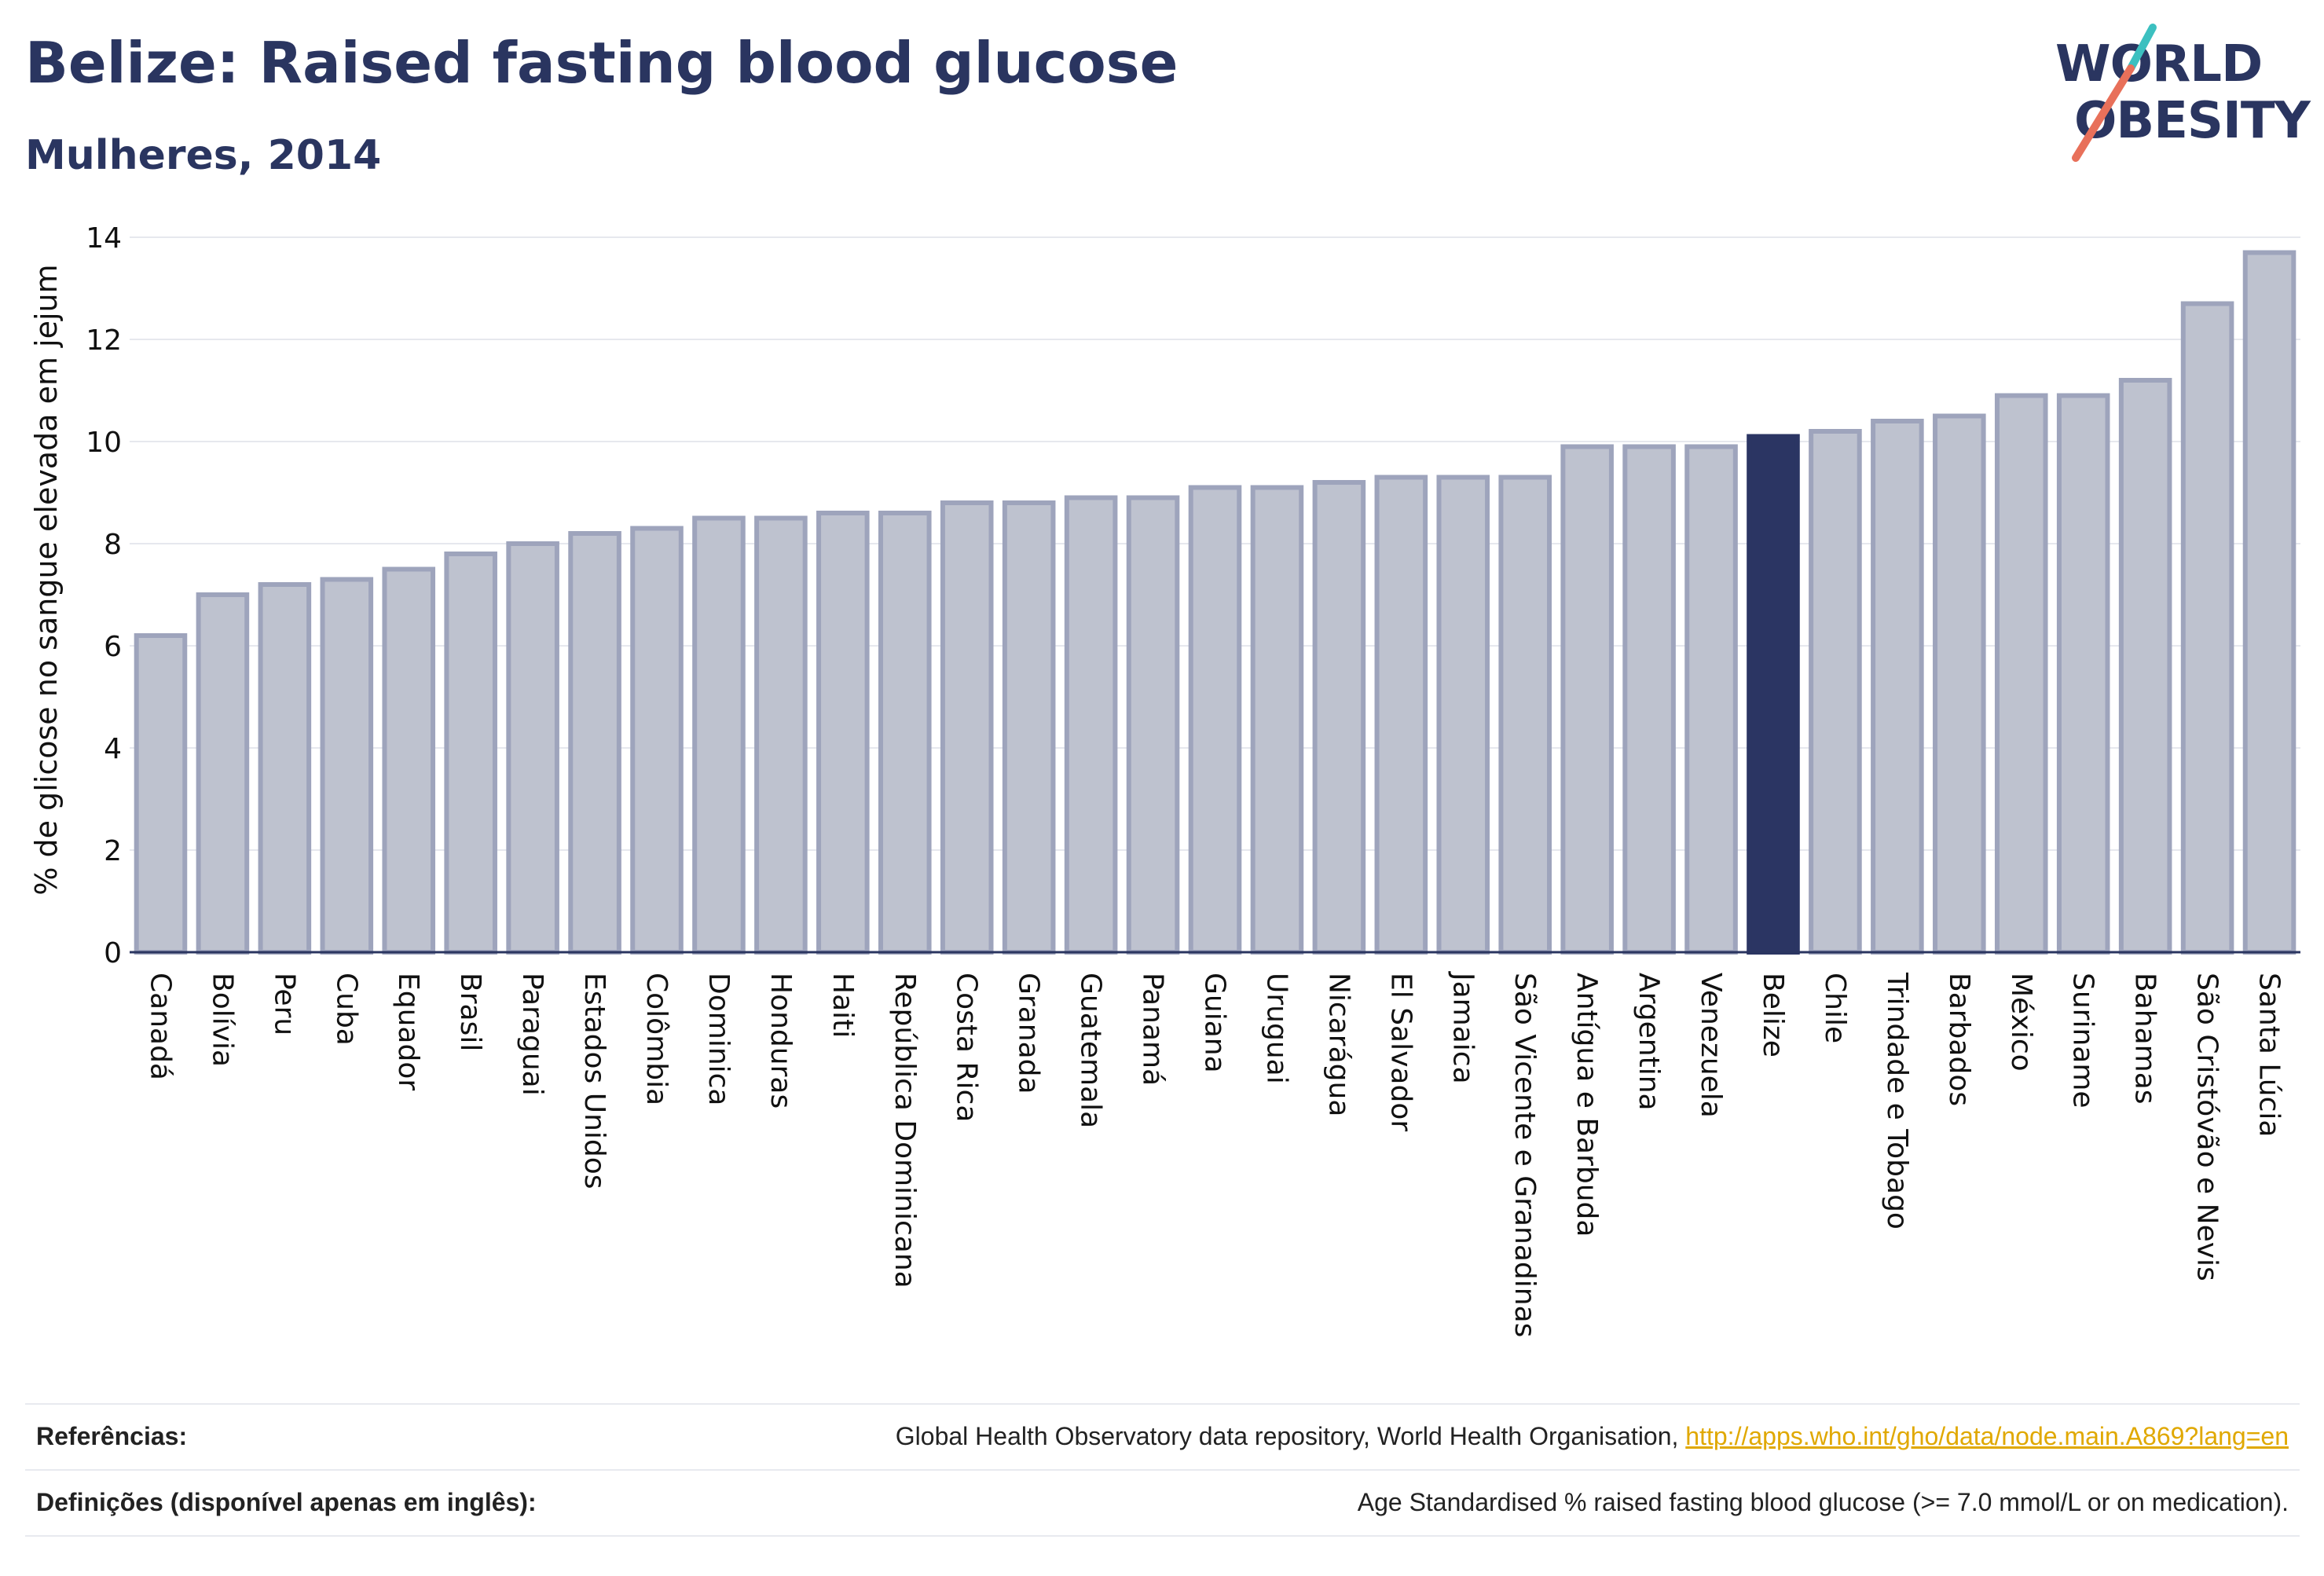 The height and width of the screenshot is (1576, 2324). I want to click on chart-title: Belize: Raised fasting blood glucose, so click(601, 63).